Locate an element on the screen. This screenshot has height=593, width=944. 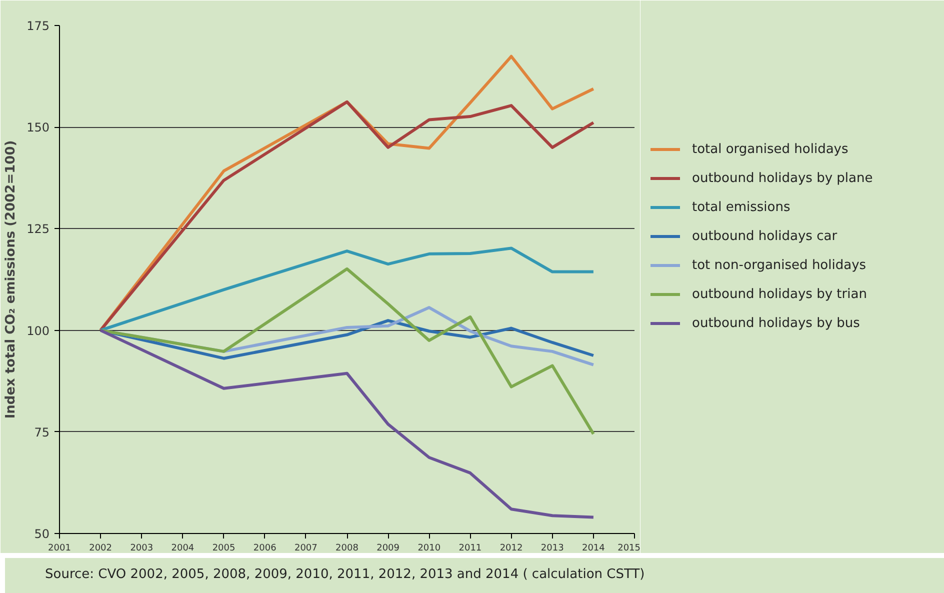
x-tick-label: 2015 is located at coordinates (629, 549).